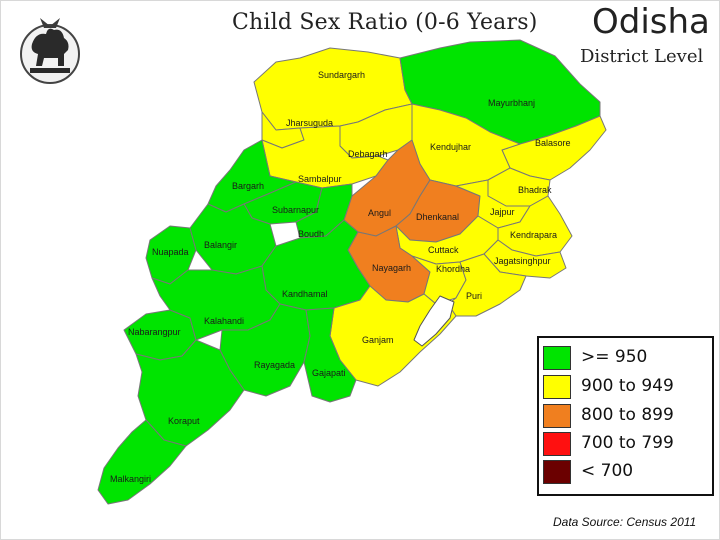  Describe the element at coordinates (274, 365) in the screenshot. I see `label-rayagada: Rayagada` at that location.